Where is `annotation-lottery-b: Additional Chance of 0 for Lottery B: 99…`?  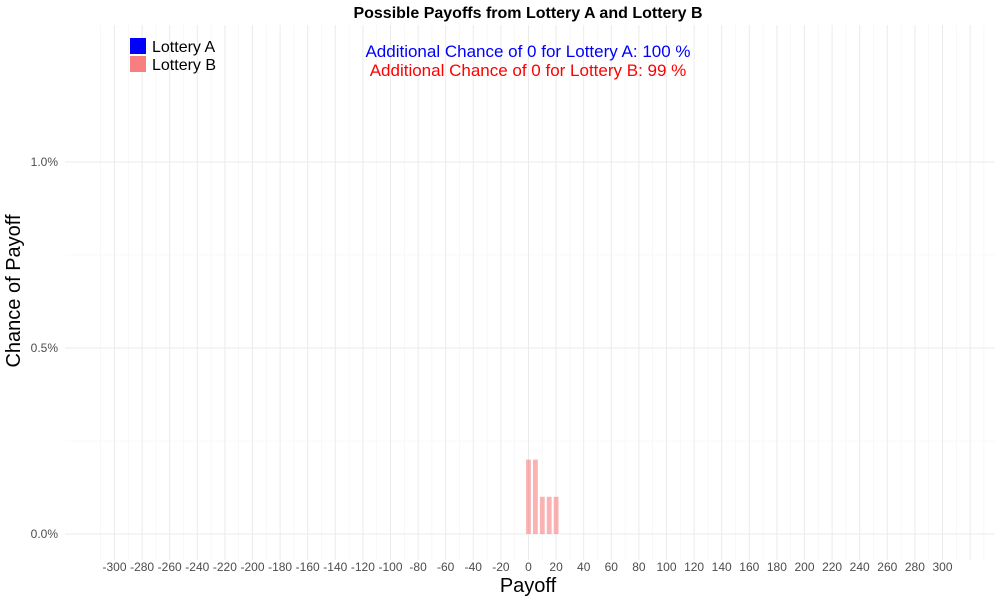 annotation-lottery-b: Additional Chance of 0 for Lottery B: 99… is located at coordinates (528, 70).